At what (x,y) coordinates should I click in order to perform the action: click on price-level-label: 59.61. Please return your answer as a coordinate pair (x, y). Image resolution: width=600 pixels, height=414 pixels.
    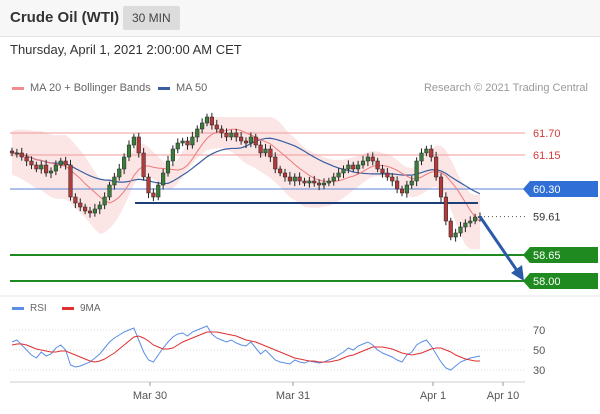
    Looking at the image, I should click on (547, 218).